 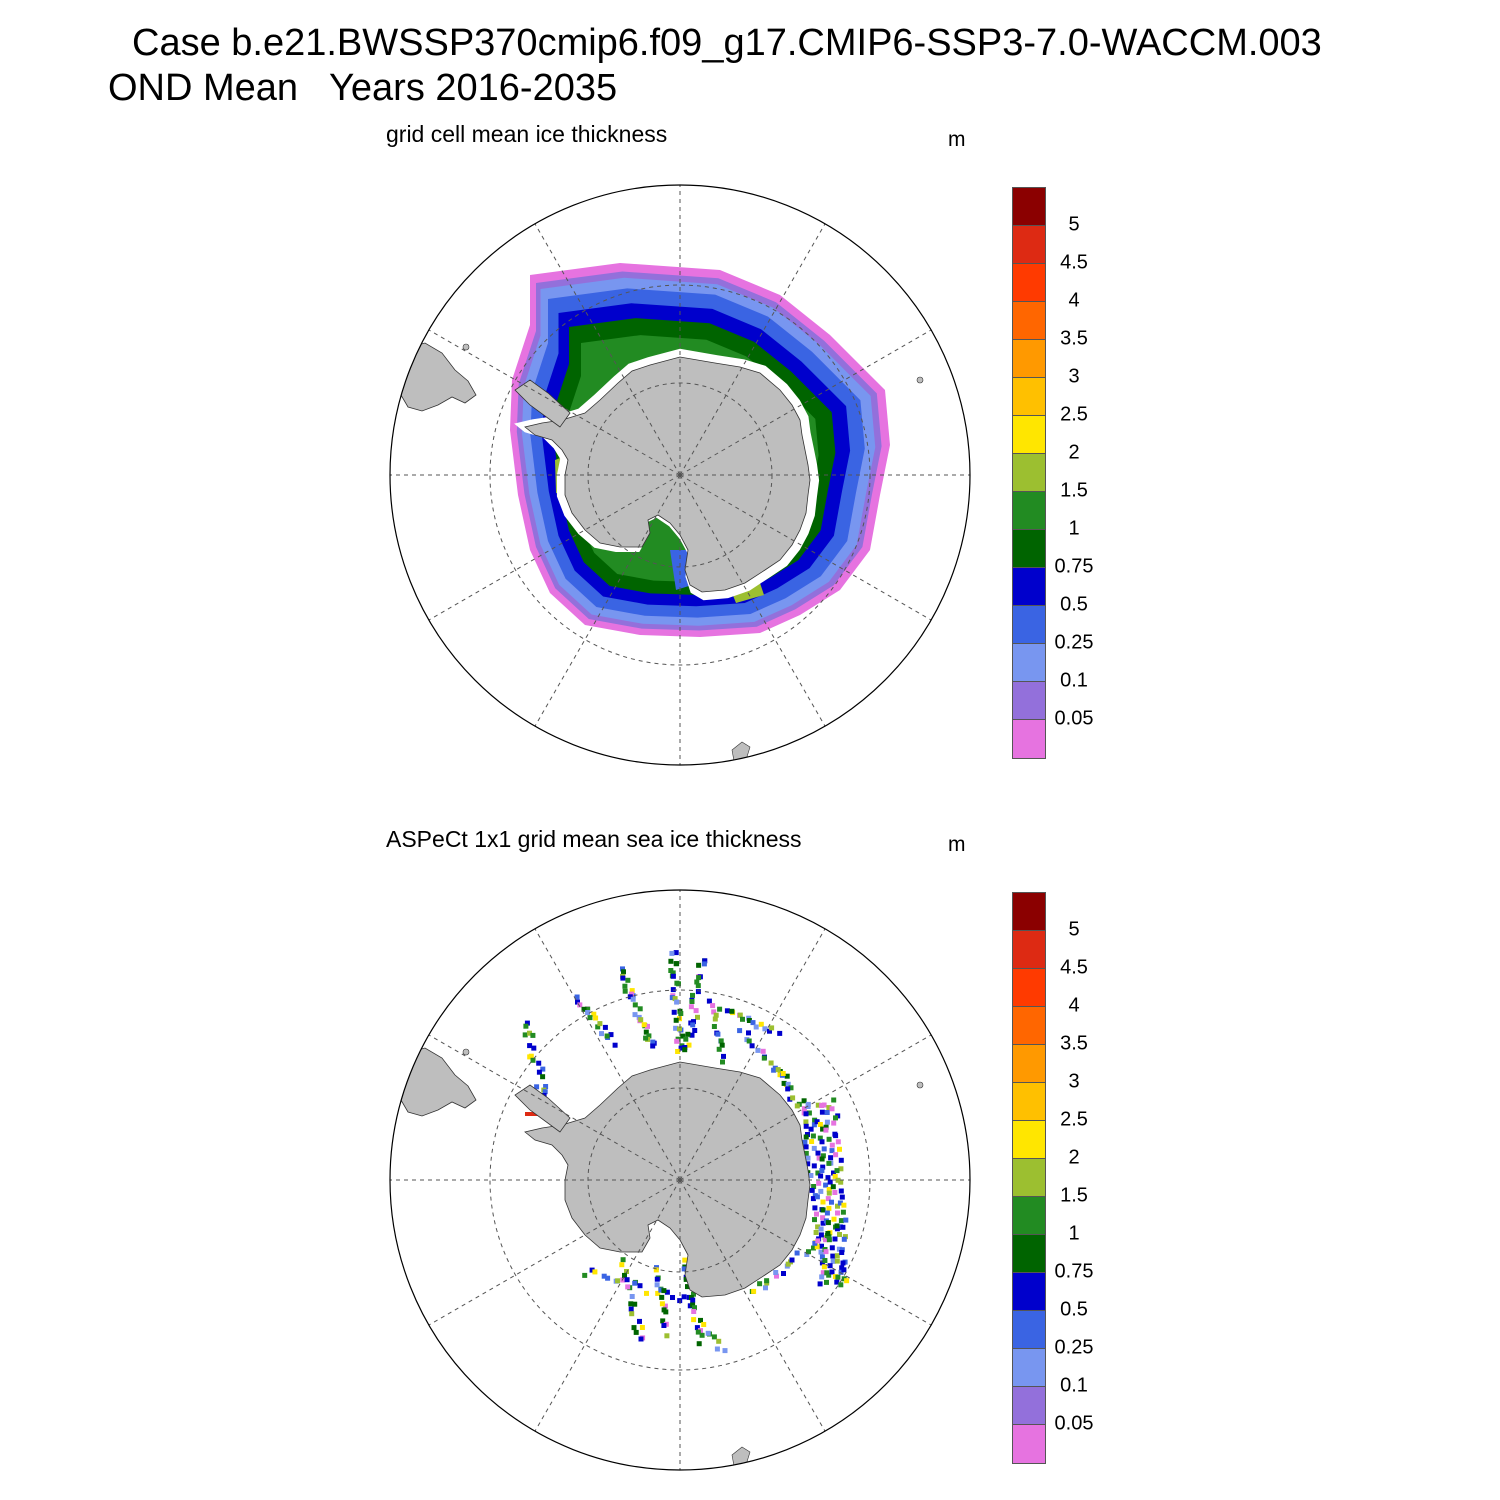 I want to click on colorbar-tick-label: 5, so click(x=1074, y=224).